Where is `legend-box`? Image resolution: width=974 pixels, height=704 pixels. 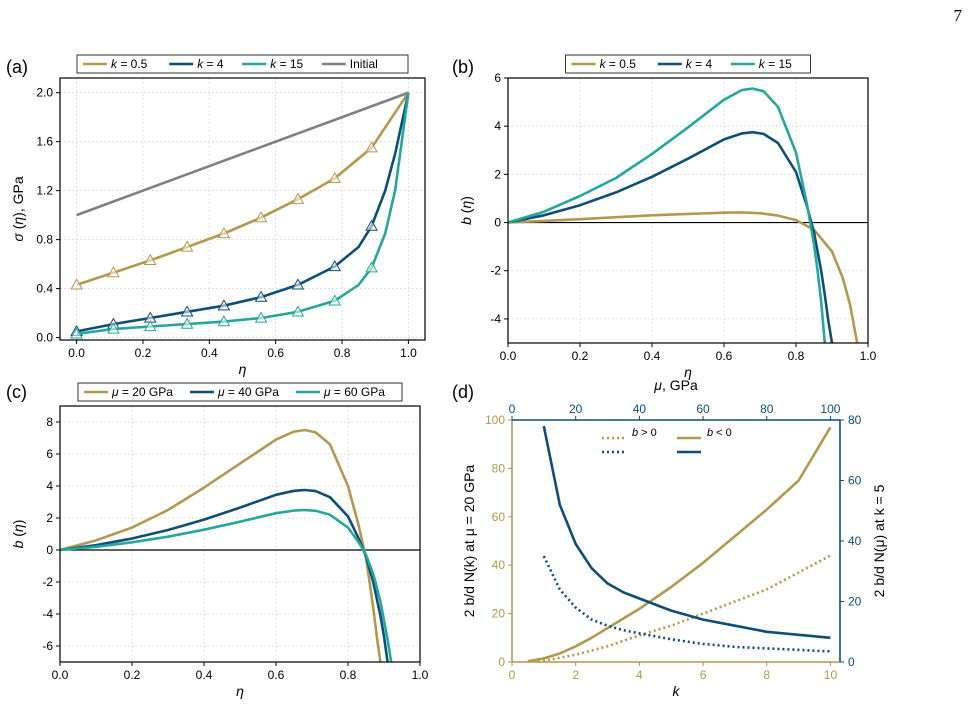 legend-box is located at coordinates (688, 64).